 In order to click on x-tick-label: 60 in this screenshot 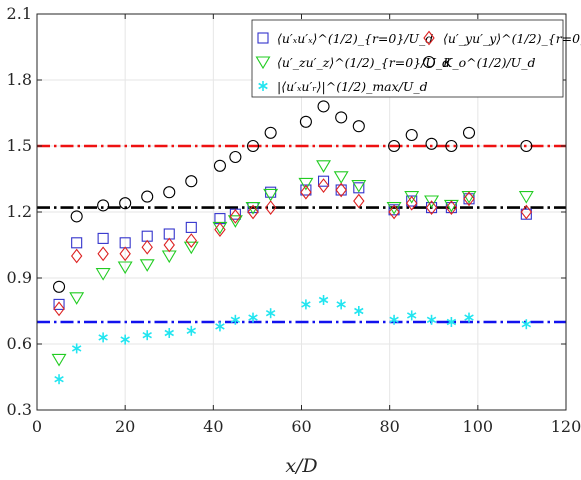, I will do `click(301, 426)`.